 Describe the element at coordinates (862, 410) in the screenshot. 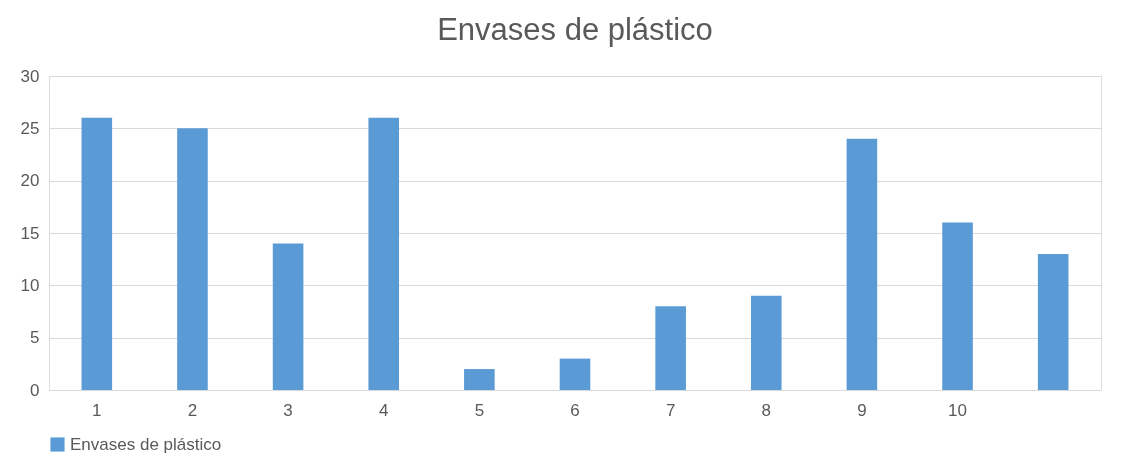

I see `x-tick-label: 9` at that location.